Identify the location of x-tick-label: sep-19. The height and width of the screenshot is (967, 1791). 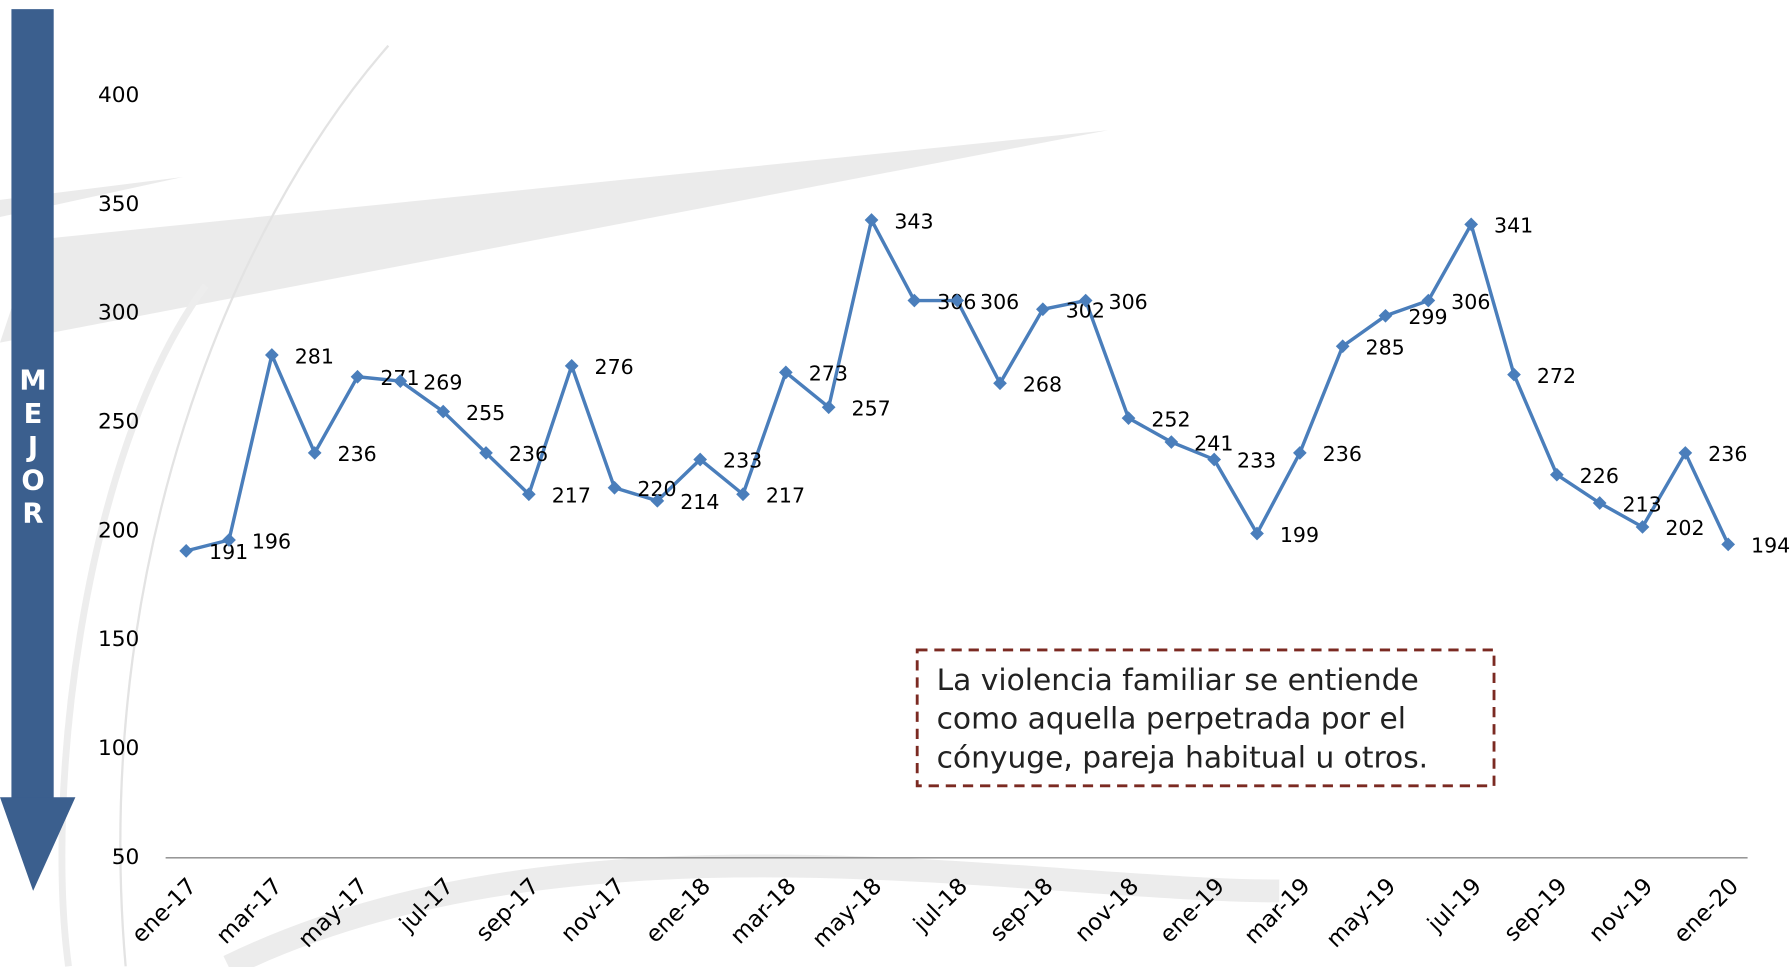
(1535, 909).